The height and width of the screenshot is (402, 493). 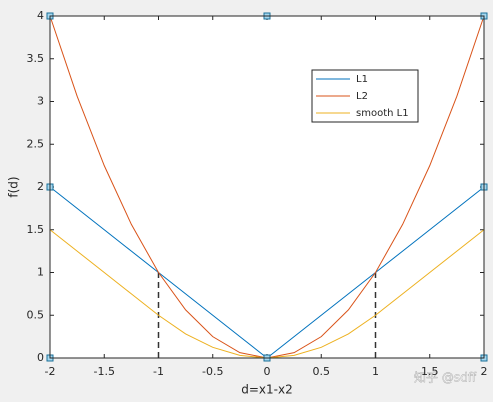 I want to click on y-tick-label: 1.5, so click(x=36, y=229).